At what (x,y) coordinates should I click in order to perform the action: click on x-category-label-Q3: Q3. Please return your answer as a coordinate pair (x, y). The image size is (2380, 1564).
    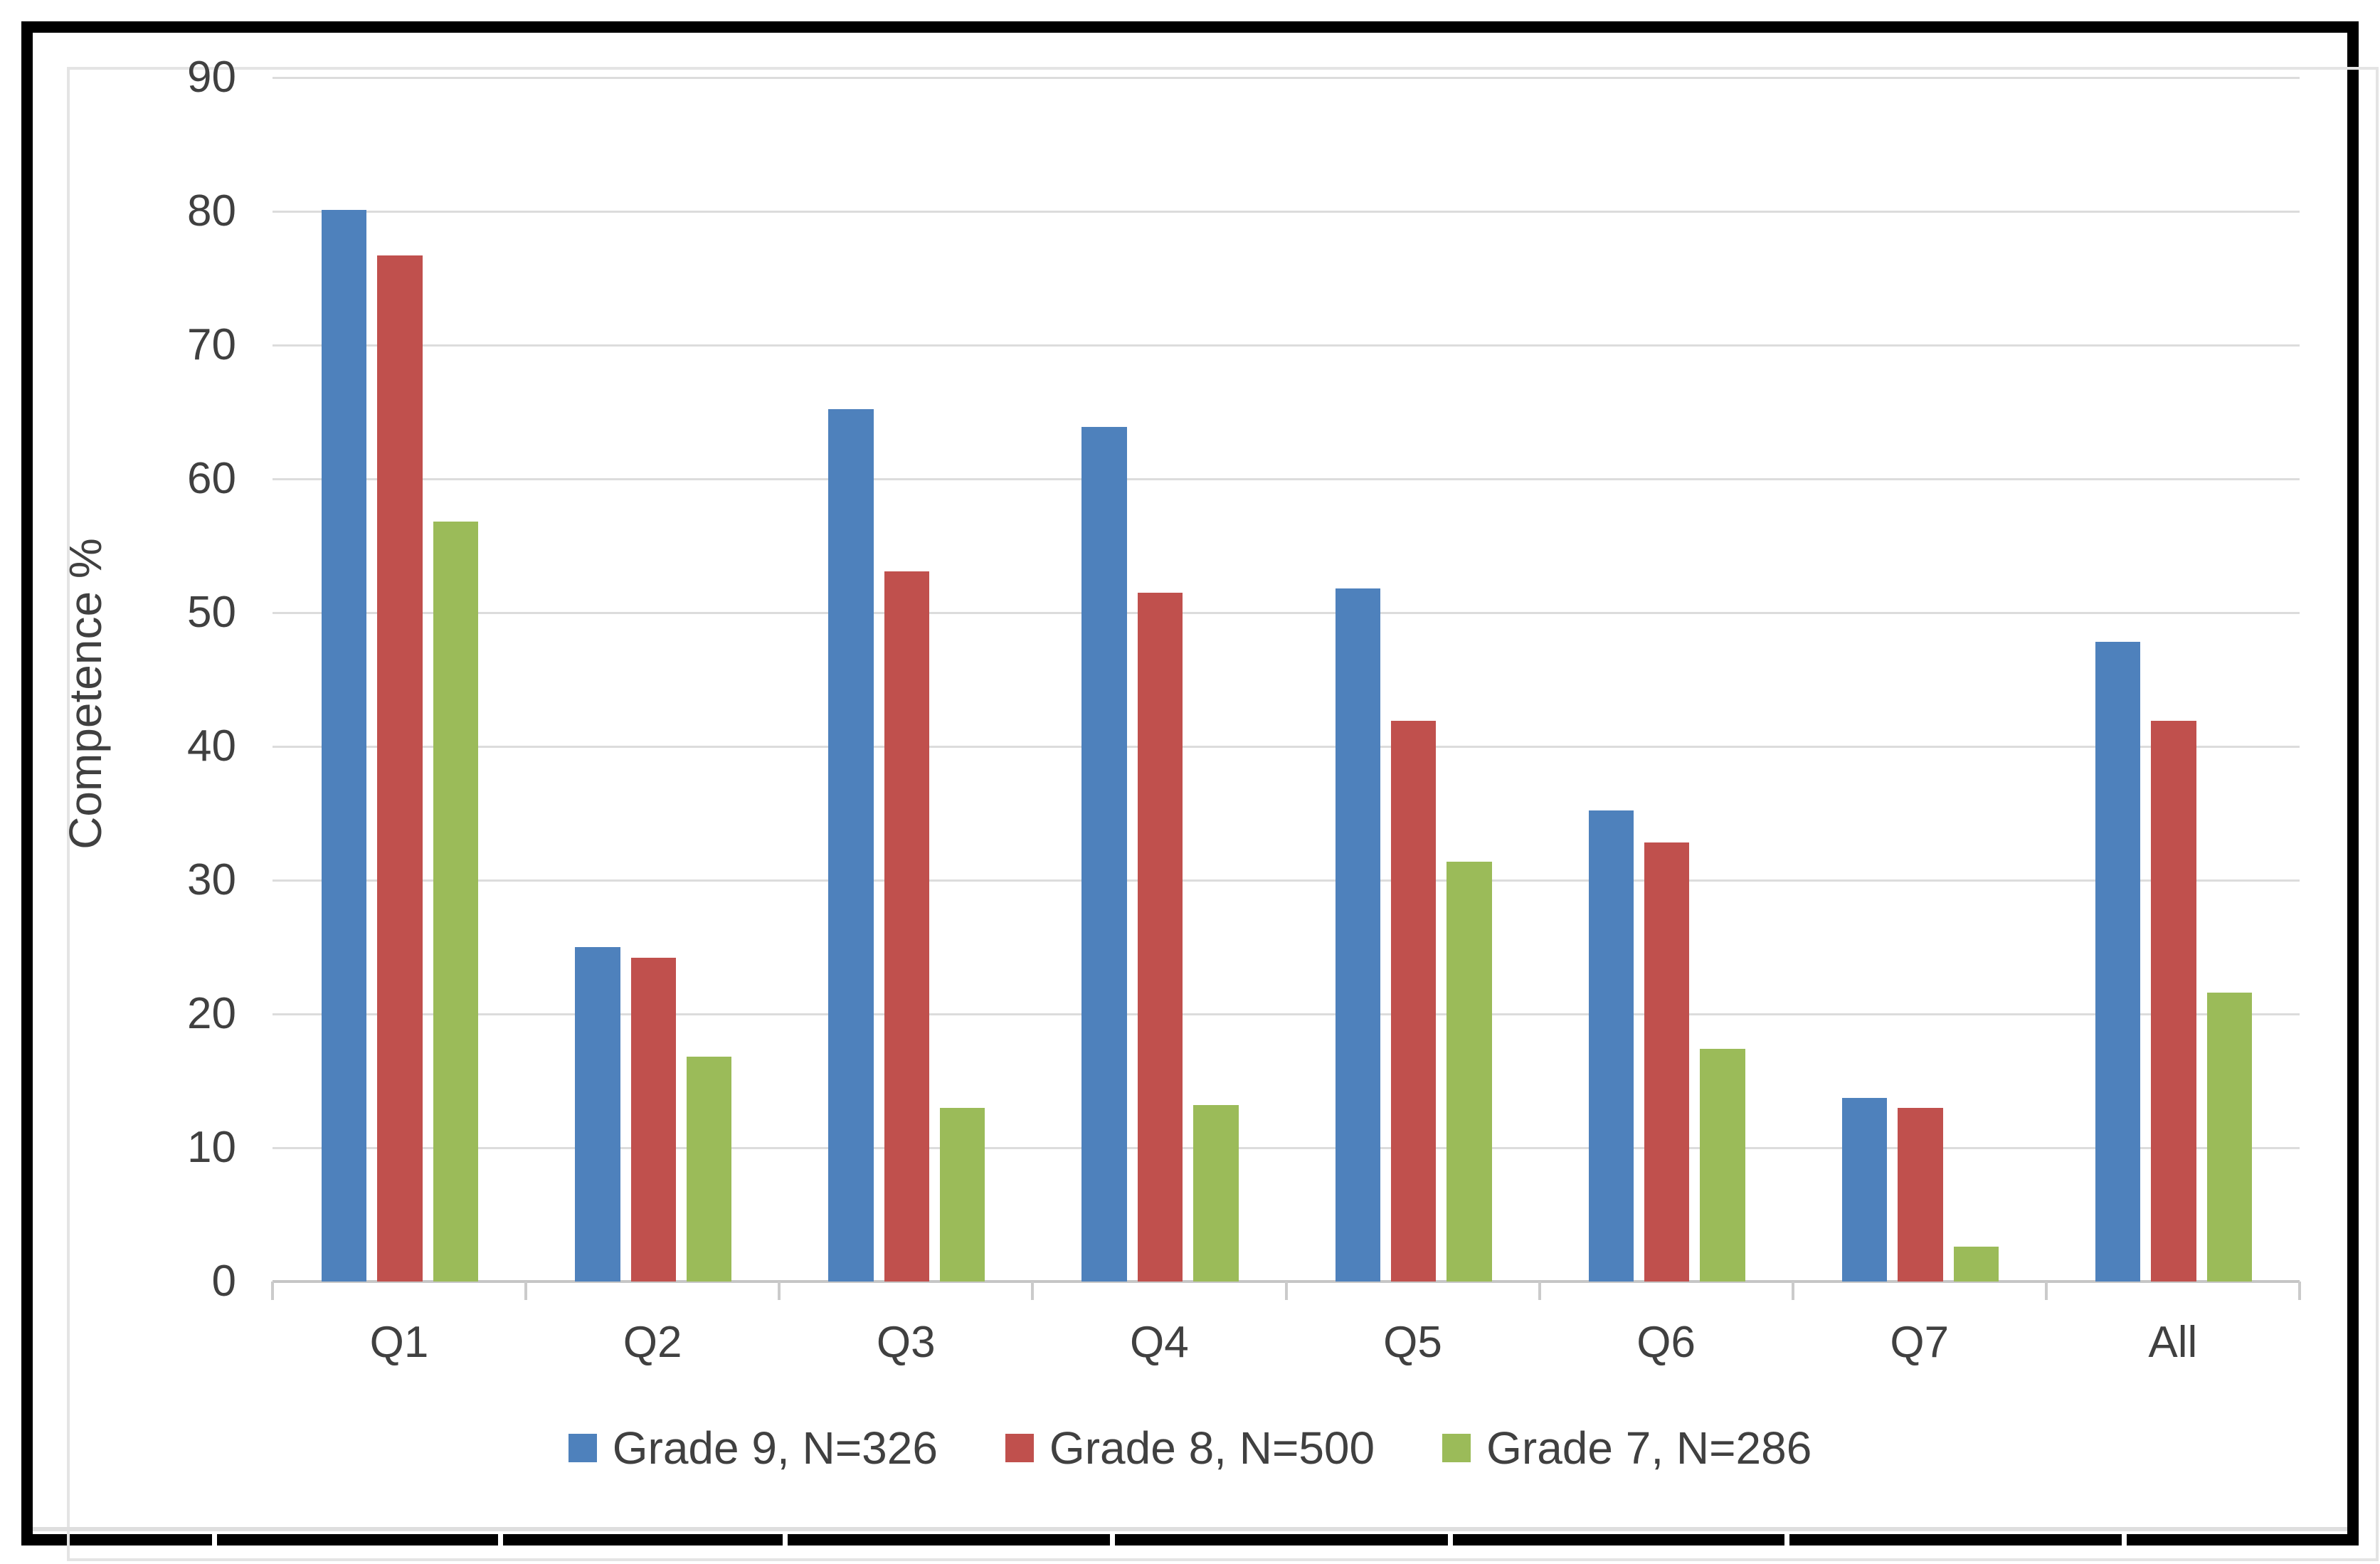
    Looking at the image, I should click on (906, 1342).